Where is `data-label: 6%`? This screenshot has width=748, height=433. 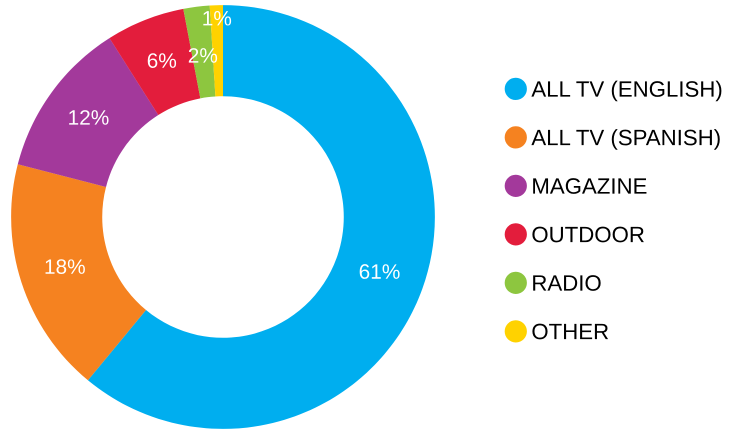
data-label: 6% is located at coordinates (162, 60).